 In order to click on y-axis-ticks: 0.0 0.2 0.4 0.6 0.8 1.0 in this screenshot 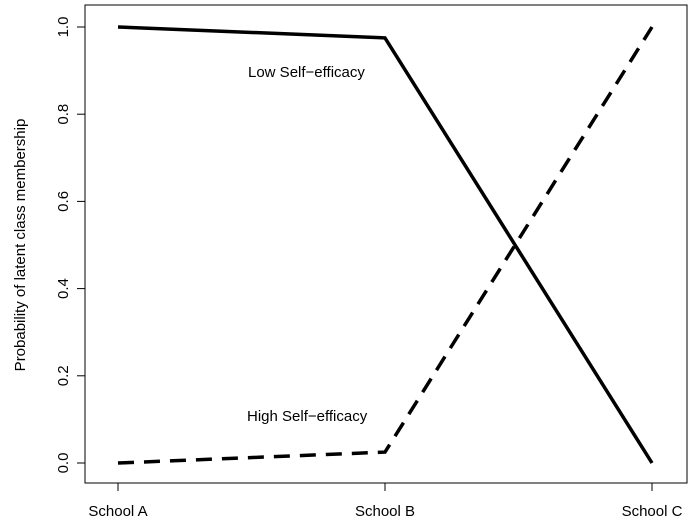, I will do `click(70, 245)`.